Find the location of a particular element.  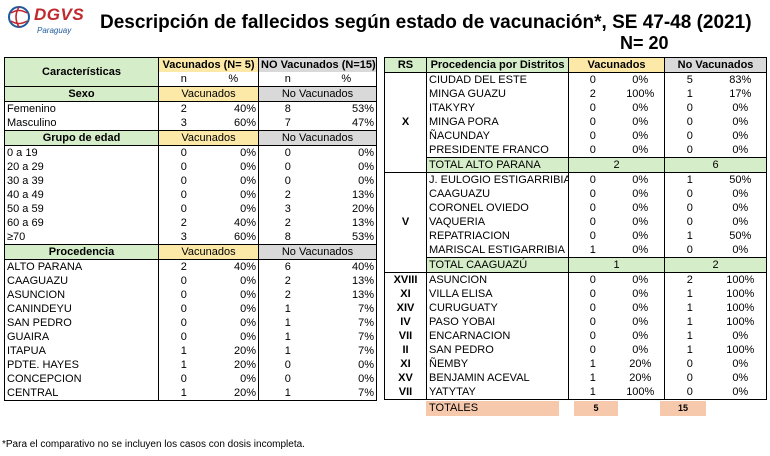

table-row: V J. EULOGIO ESTIGARRIBIA 0 0% 1 50% is located at coordinates (576, 222).